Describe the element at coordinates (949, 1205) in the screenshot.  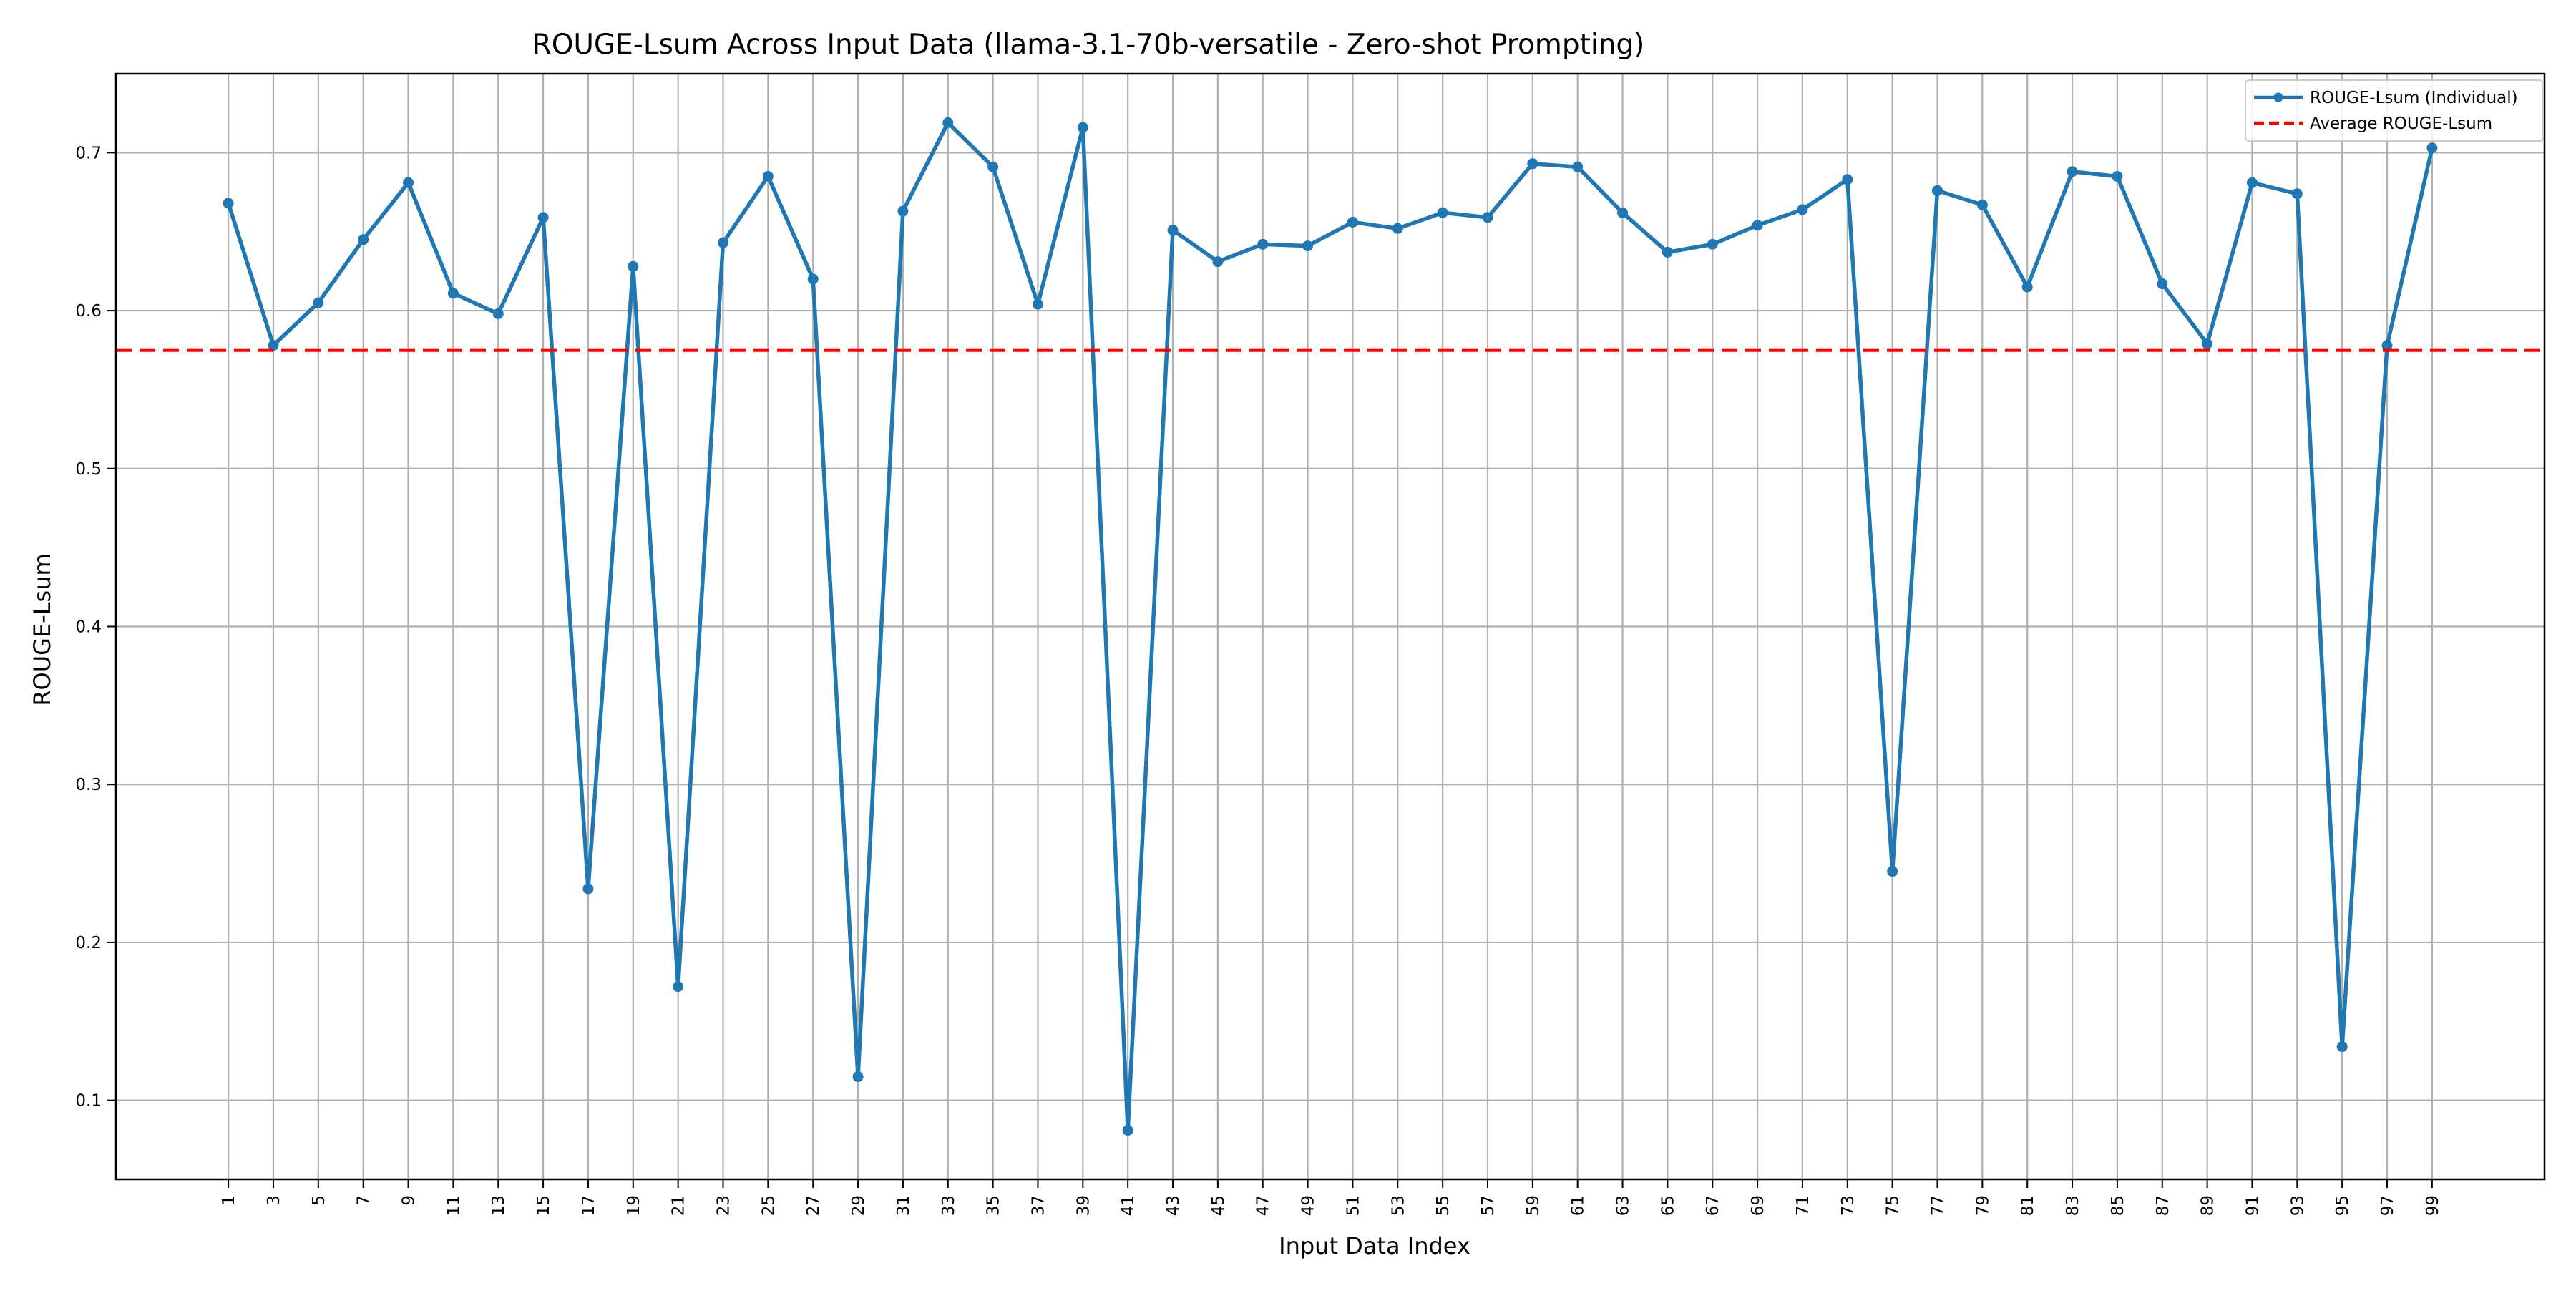
I see `x-tick-label: 33` at that location.